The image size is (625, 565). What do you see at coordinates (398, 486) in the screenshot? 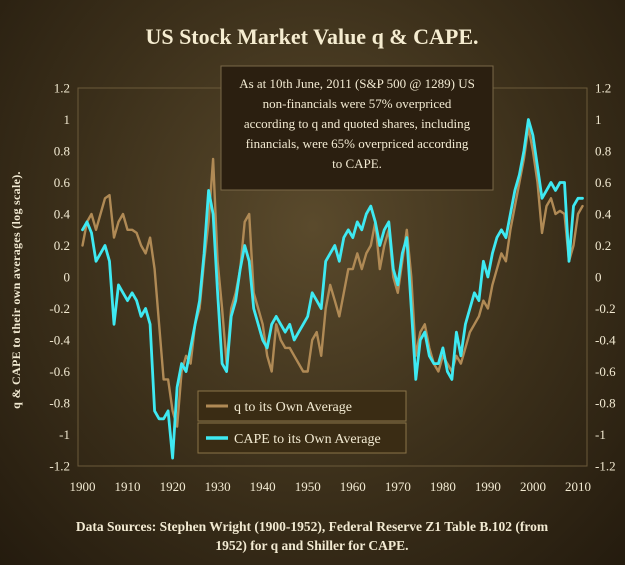
I see `x-tick-label: 1970` at bounding box center [398, 486].